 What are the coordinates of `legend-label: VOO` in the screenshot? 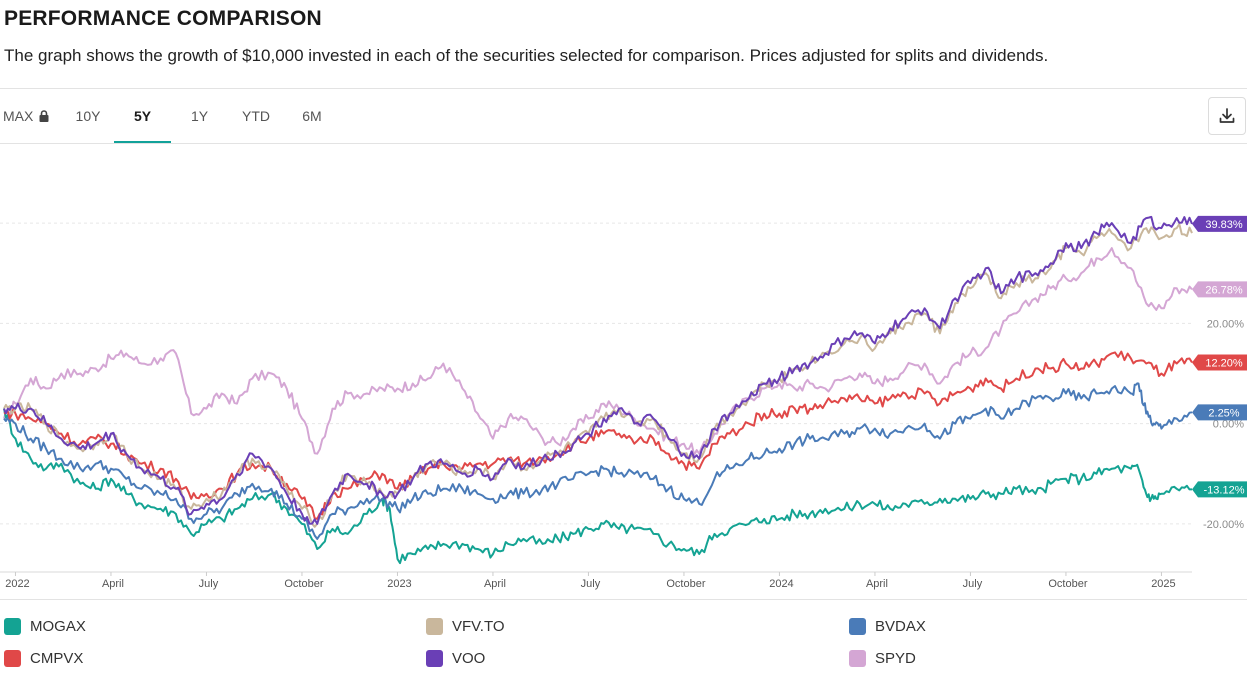 It's located at (469, 658).